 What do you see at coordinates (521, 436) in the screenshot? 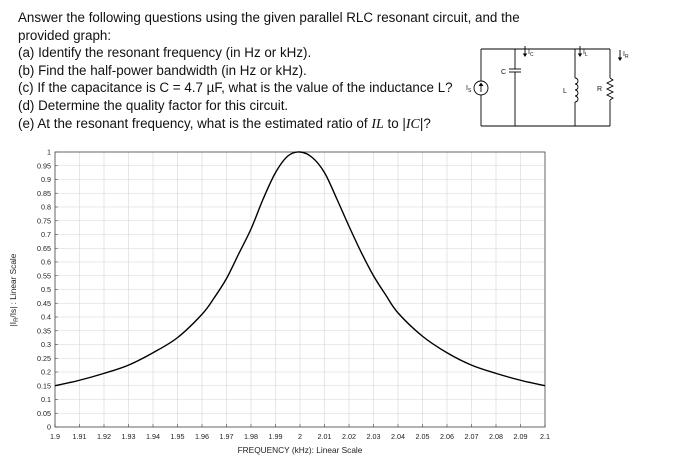
I see `x-tick-label: 2.09` at bounding box center [521, 436].